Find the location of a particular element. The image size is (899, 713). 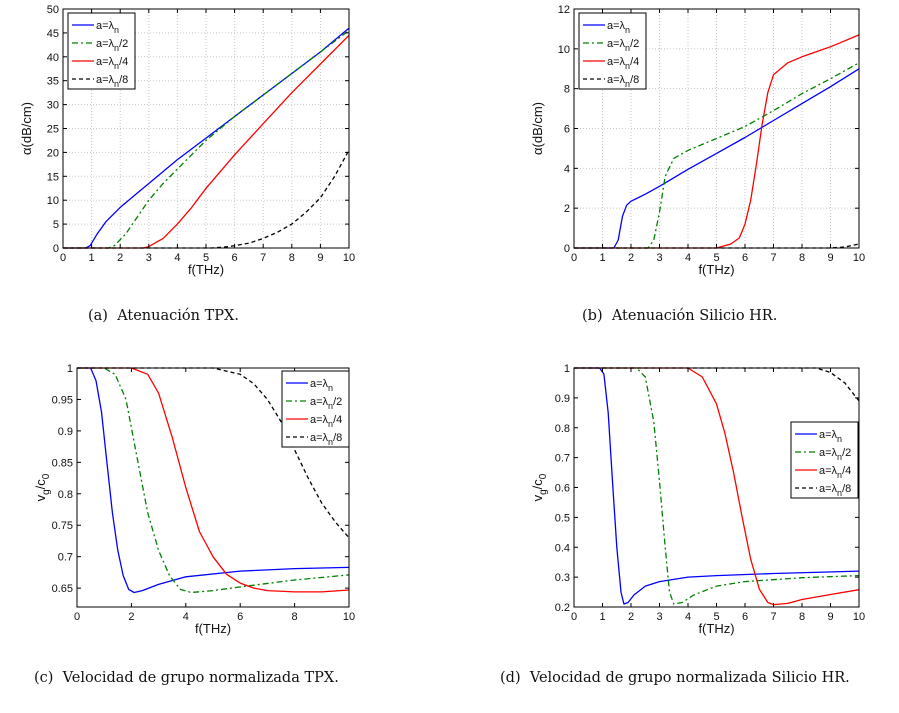

y-tick-label: 15 is located at coordinates (53, 177).